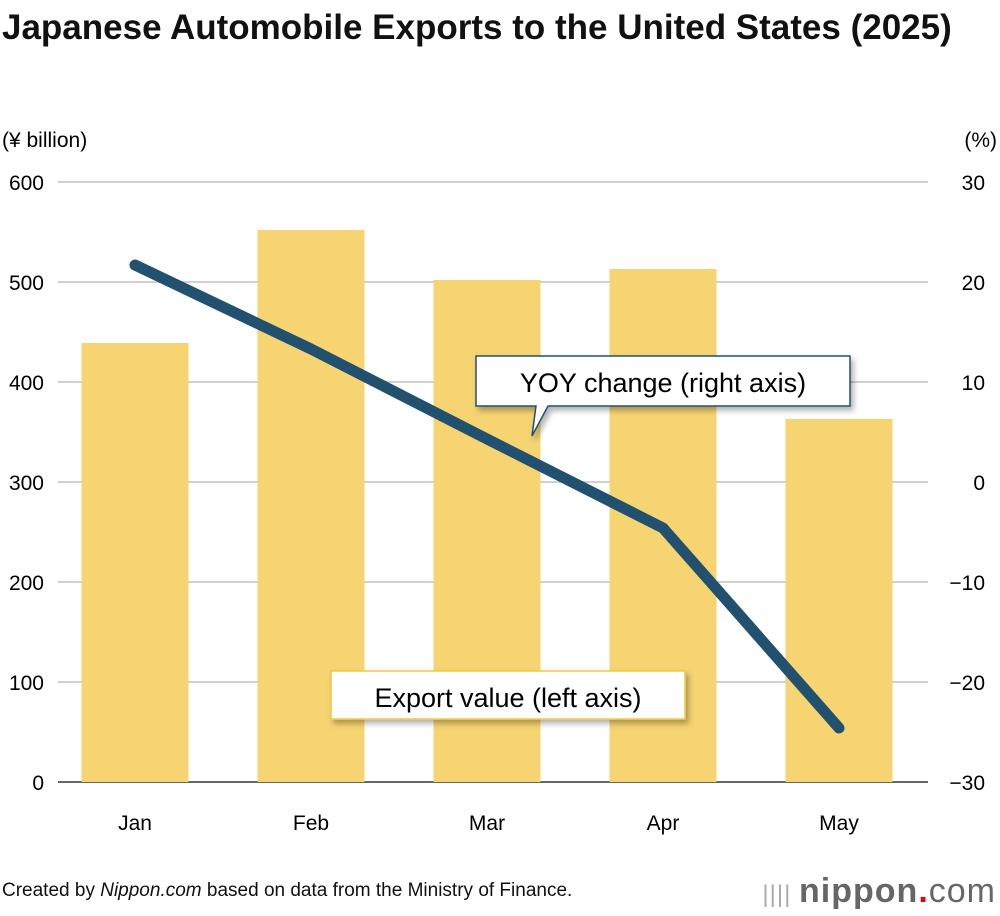  I want to click on left-tick-label: 400, so click(26, 383).